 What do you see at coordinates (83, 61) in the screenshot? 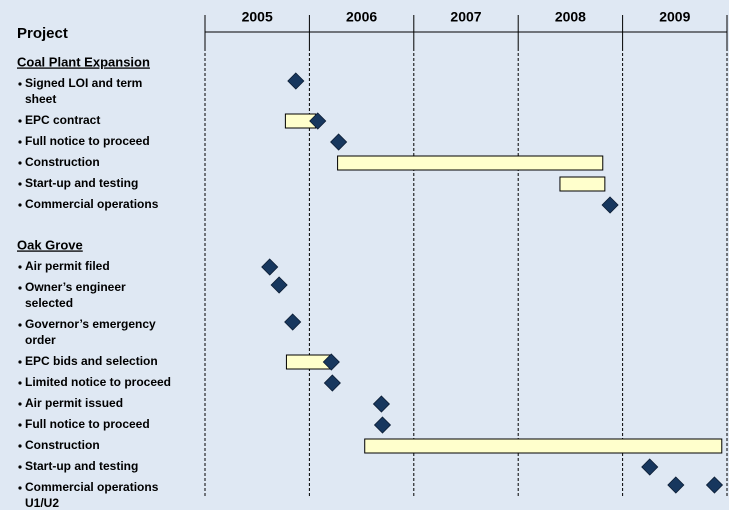
I see `group-label: Coal Plant Expansion` at bounding box center [83, 61].